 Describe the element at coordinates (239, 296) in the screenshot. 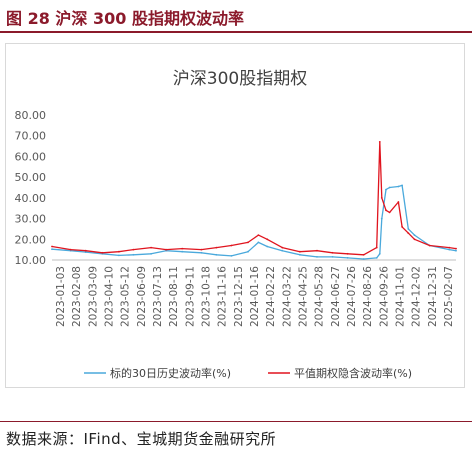

I see `x-tick-label: 2023-12-15` at that location.